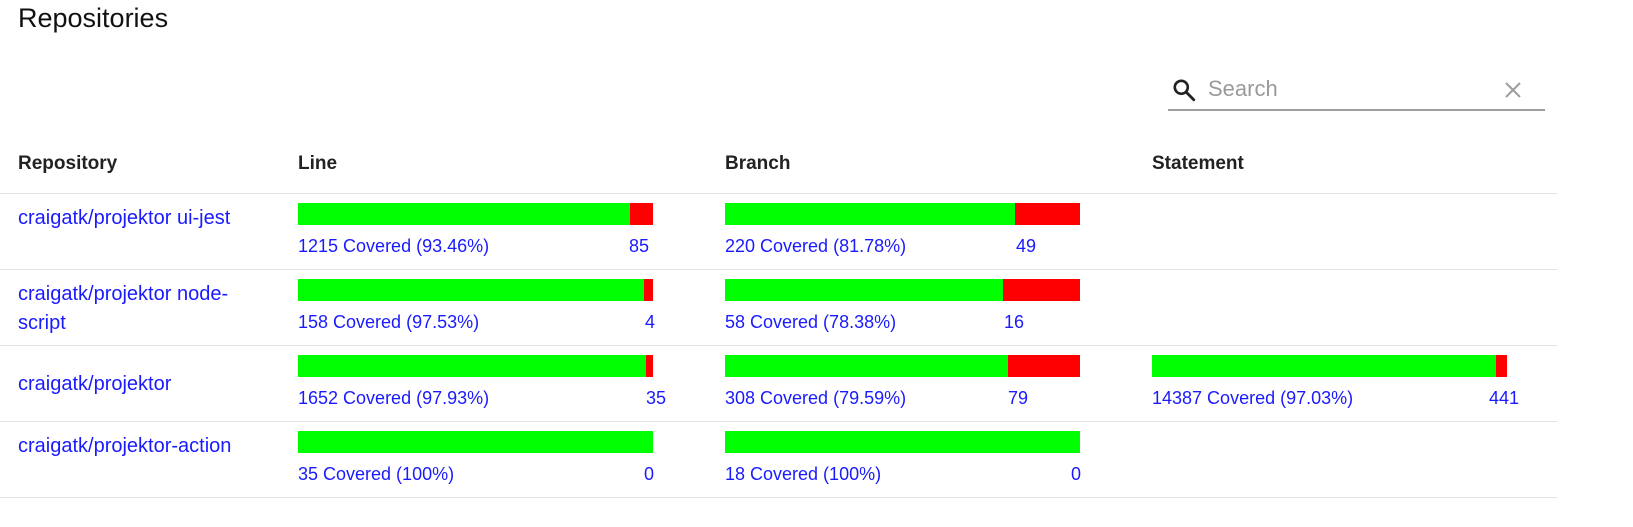 The image size is (1633, 527). What do you see at coordinates (1184, 90) in the screenshot?
I see `search-icon` at bounding box center [1184, 90].